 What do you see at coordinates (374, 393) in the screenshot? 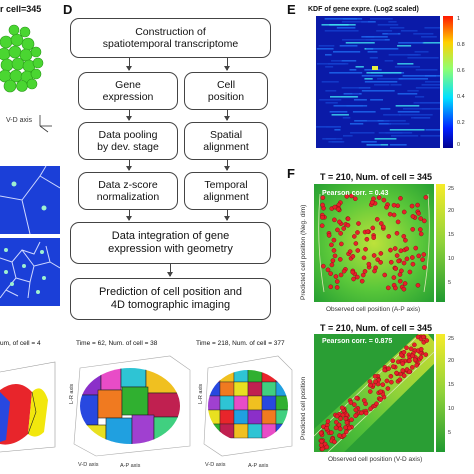
I see `scatter-plot-bottom` at bounding box center [374, 393].